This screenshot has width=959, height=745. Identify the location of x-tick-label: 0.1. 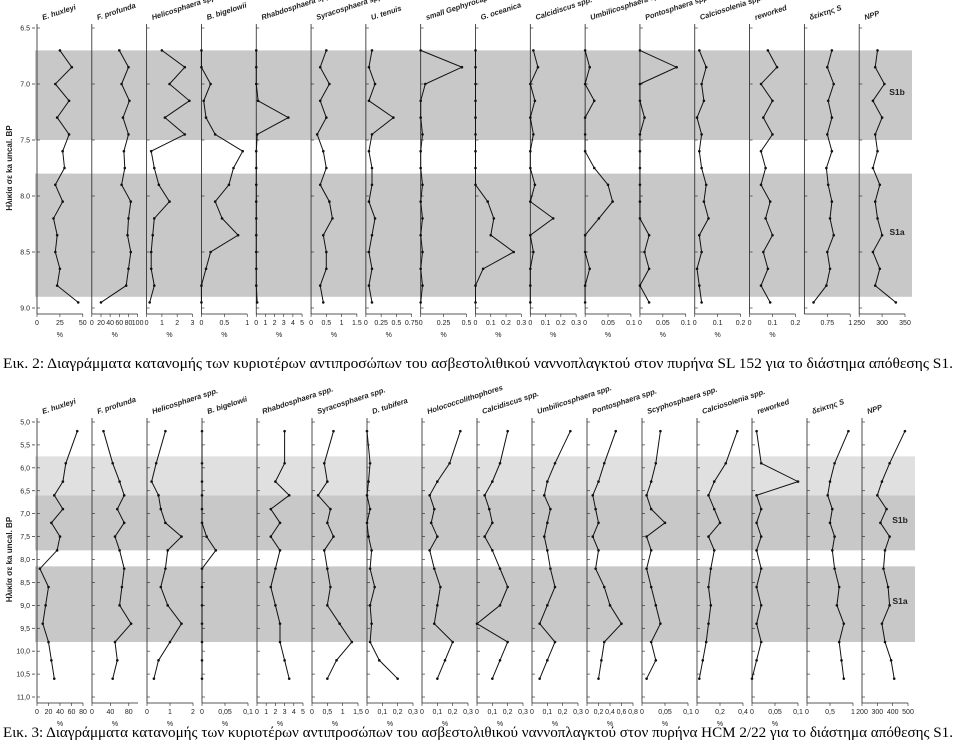
(773, 323).